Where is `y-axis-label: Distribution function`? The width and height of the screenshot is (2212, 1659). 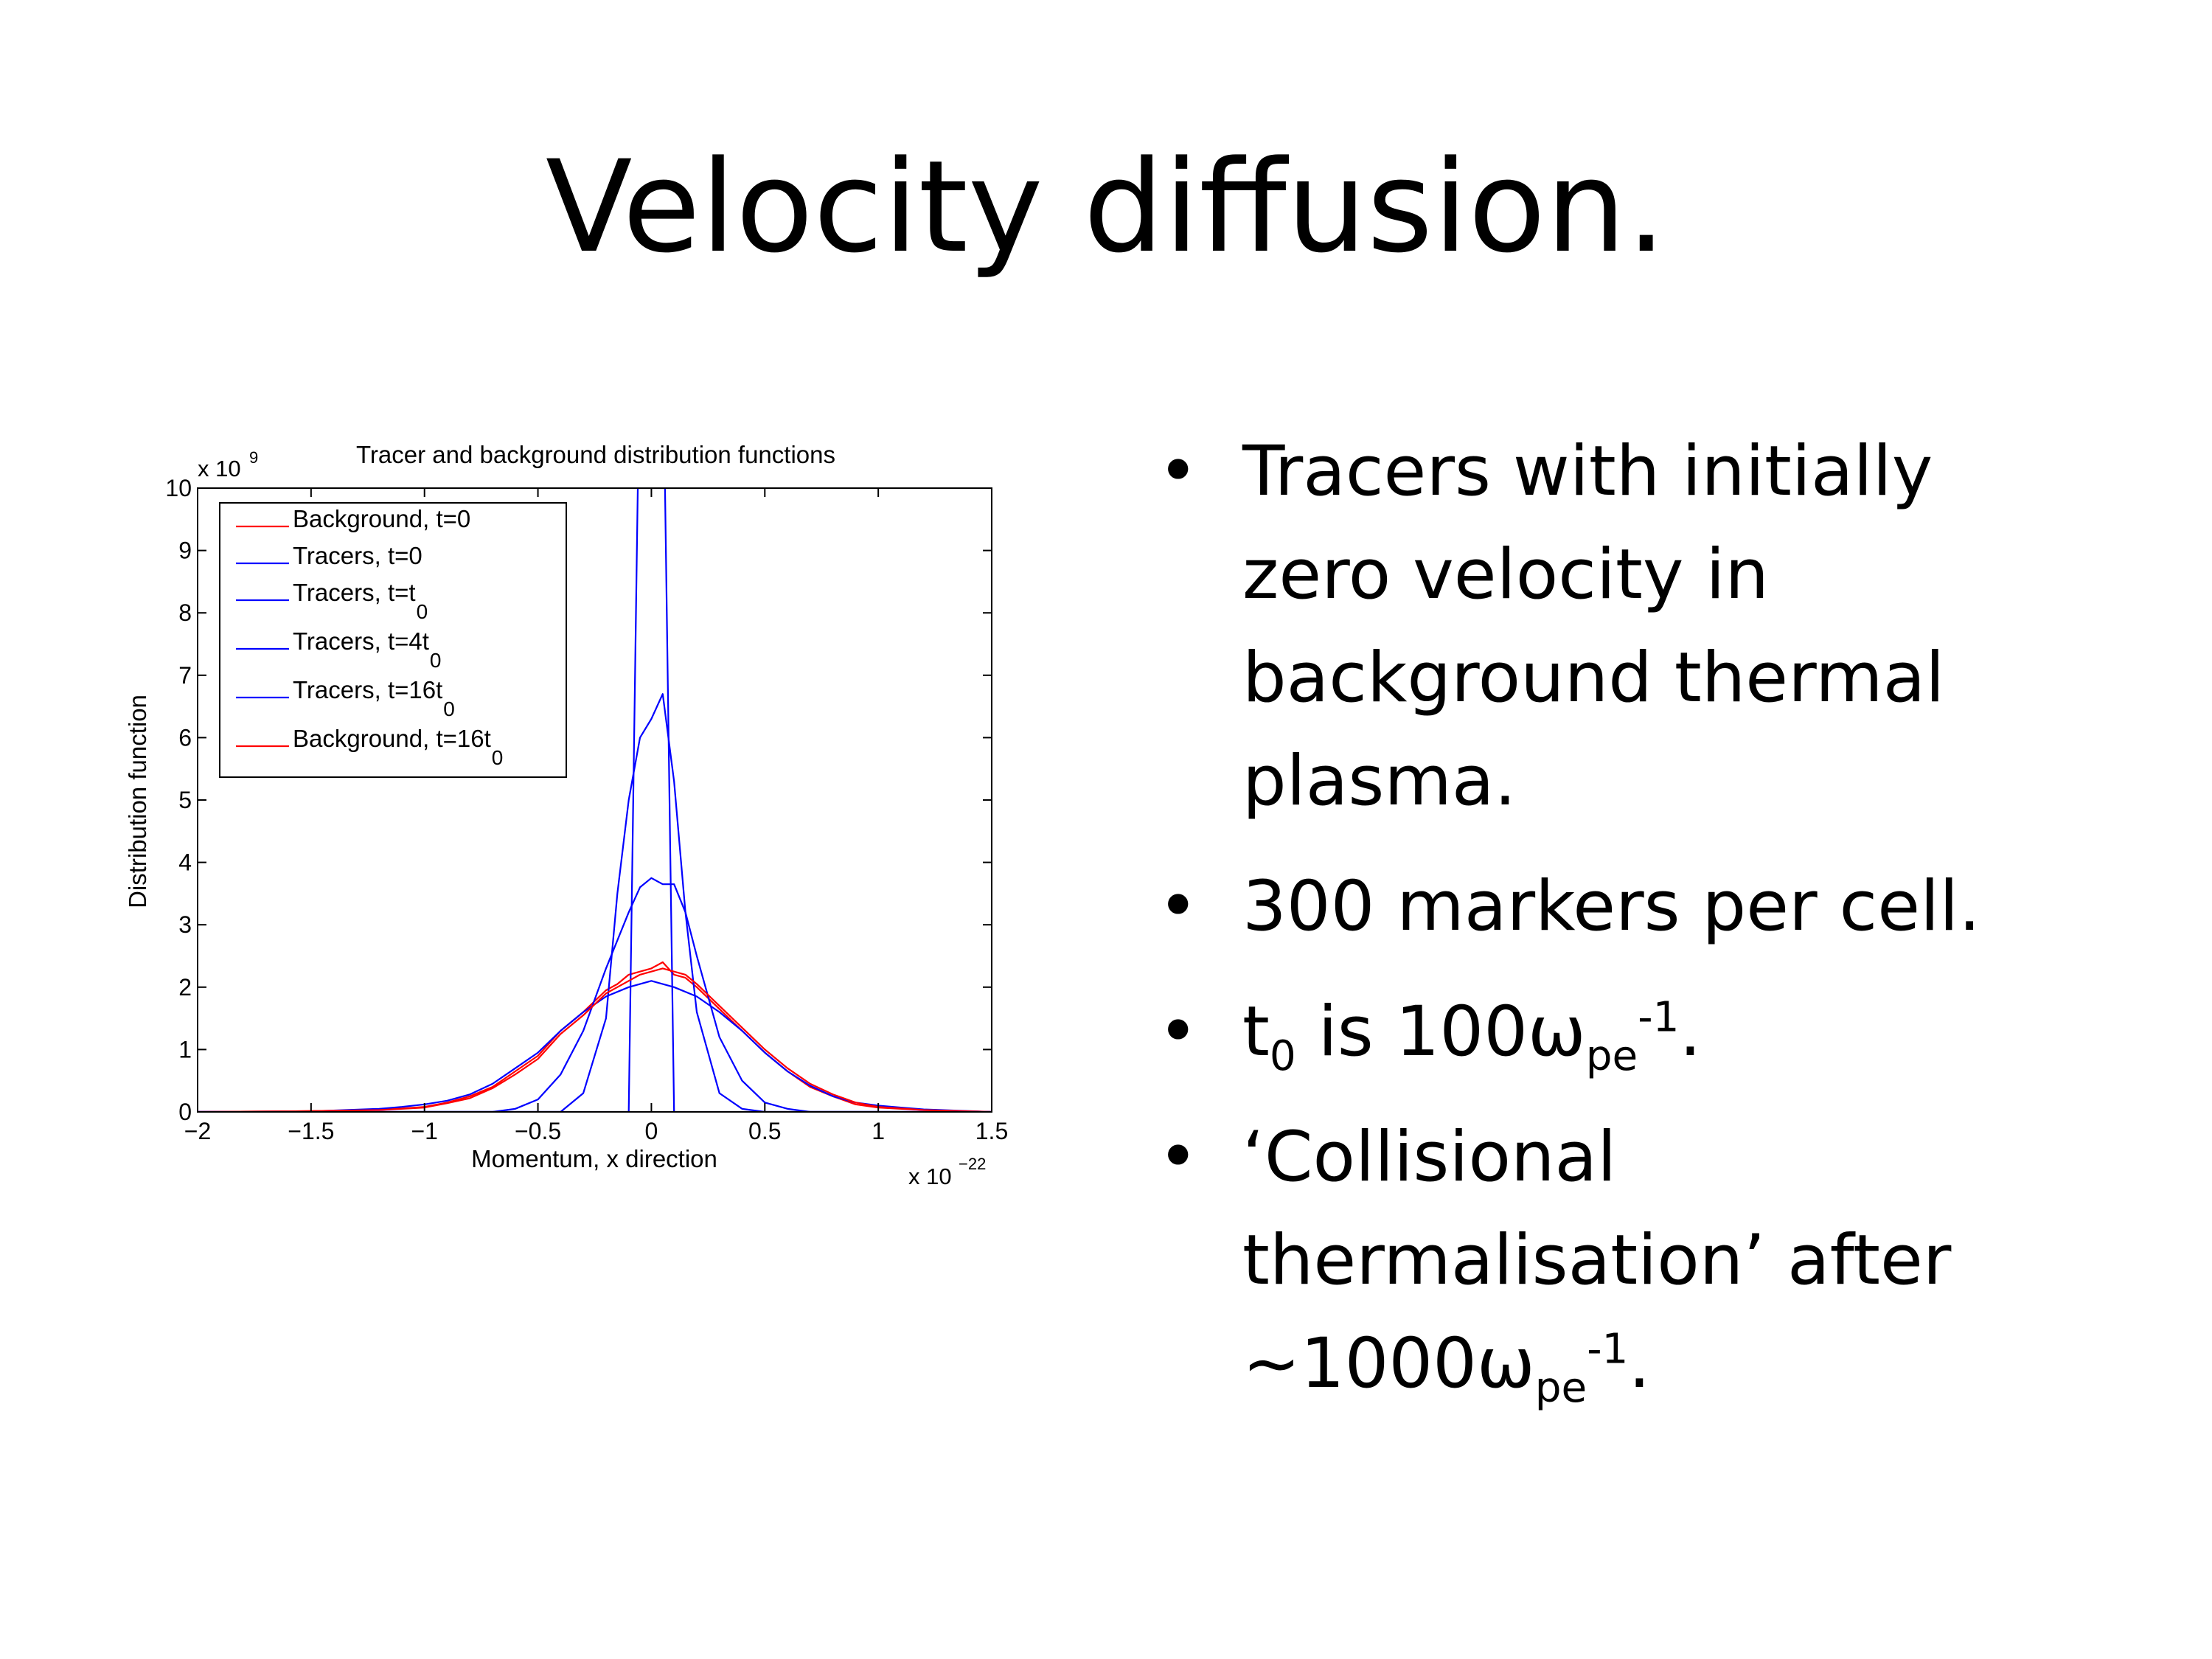
y-axis-label: Distribution function is located at coordinates (137, 801).